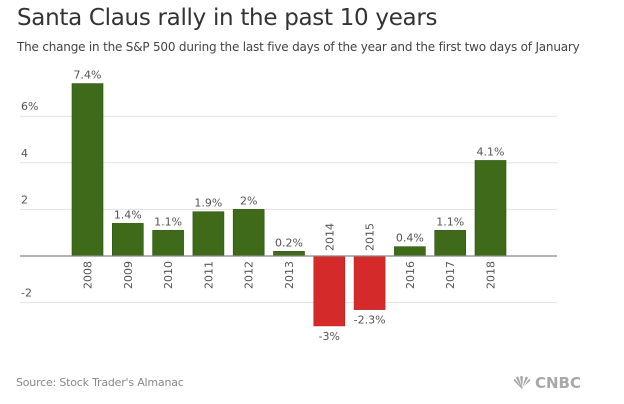 Image resolution: width=624 pixels, height=404 pixels. What do you see at coordinates (168, 243) in the screenshot?
I see `bar-2010` at bounding box center [168, 243].